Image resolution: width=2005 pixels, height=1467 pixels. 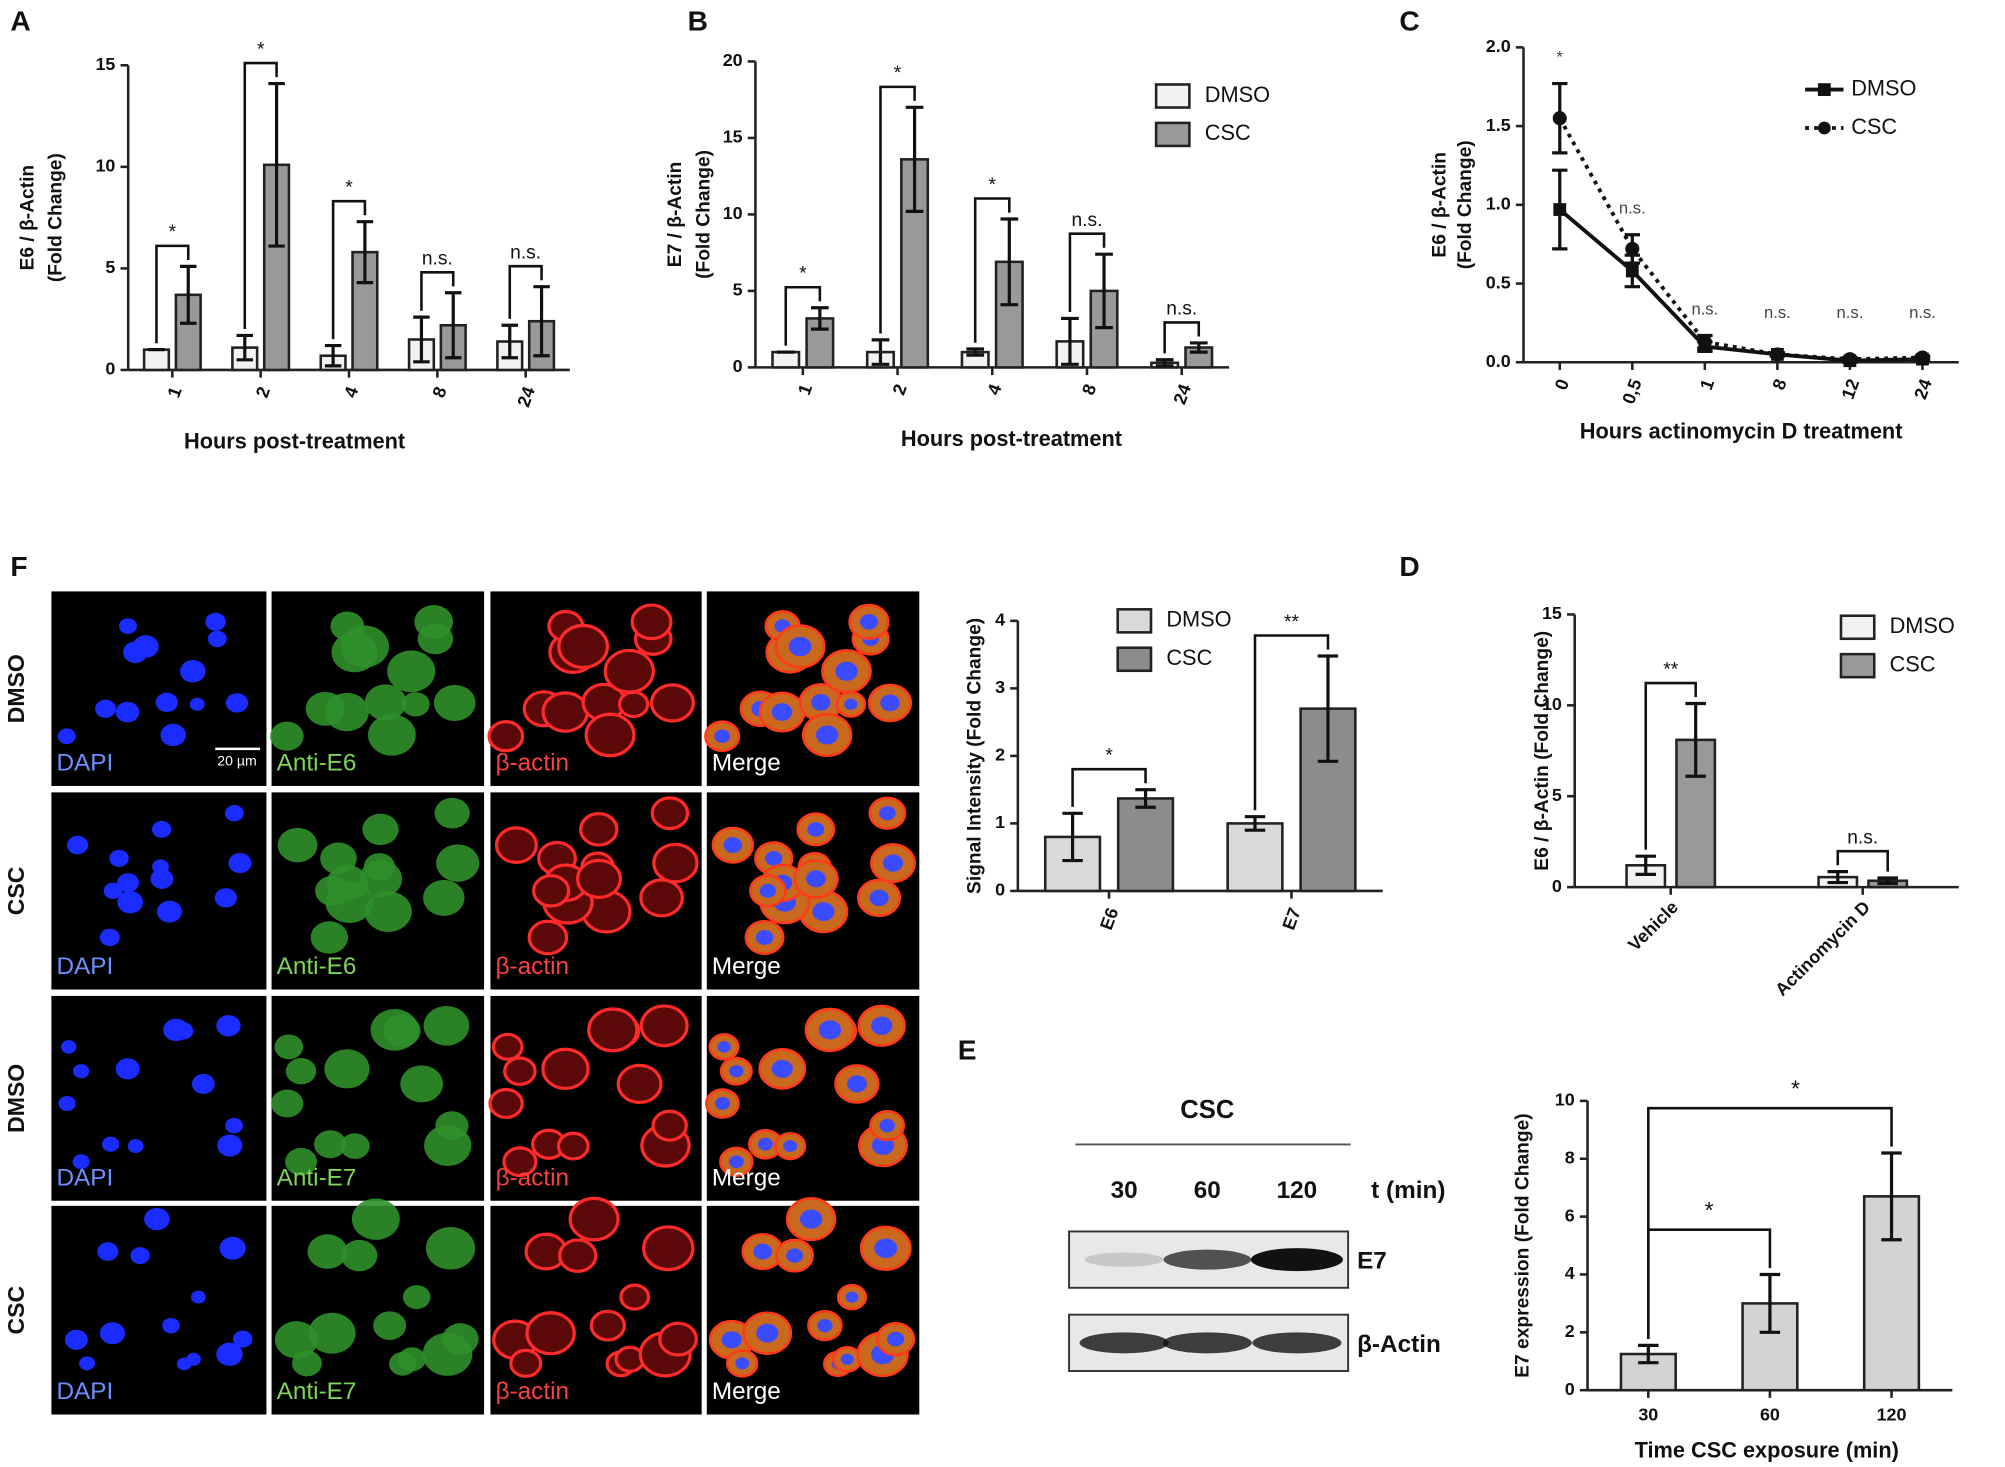 What do you see at coordinates (738, 290) in the screenshot?
I see `y-tick-label: 5` at bounding box center [738, 290].